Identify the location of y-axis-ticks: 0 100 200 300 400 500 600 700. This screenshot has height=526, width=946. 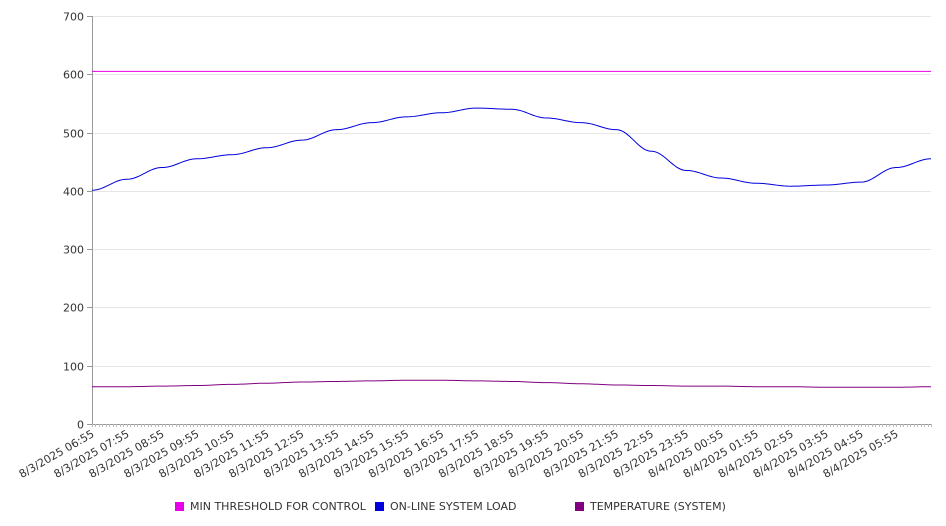
(77, 221).